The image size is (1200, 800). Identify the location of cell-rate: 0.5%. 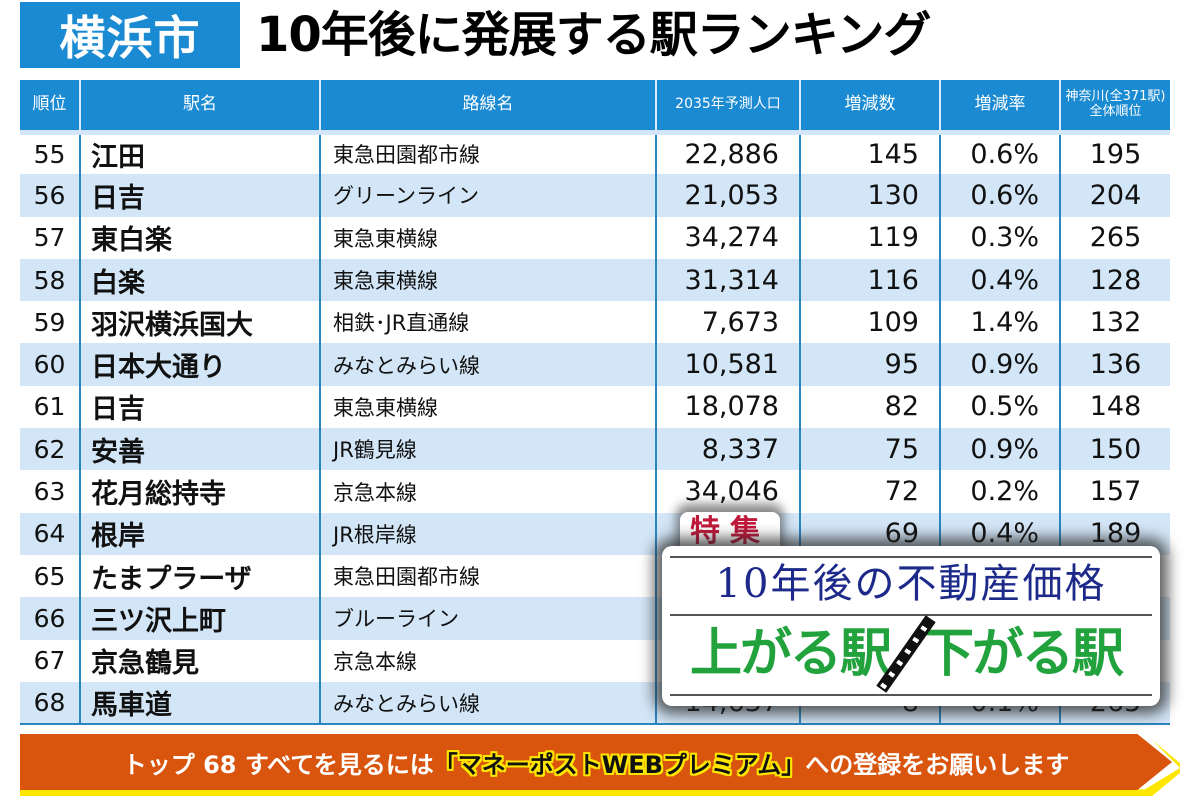
(999, 407).